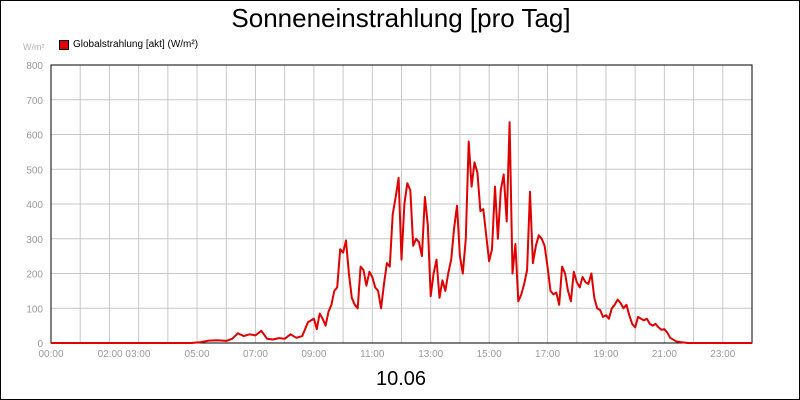  Describe the element at coordinates (34, 240) in the screenshot. I see `y-tick-label: 300` at that location.